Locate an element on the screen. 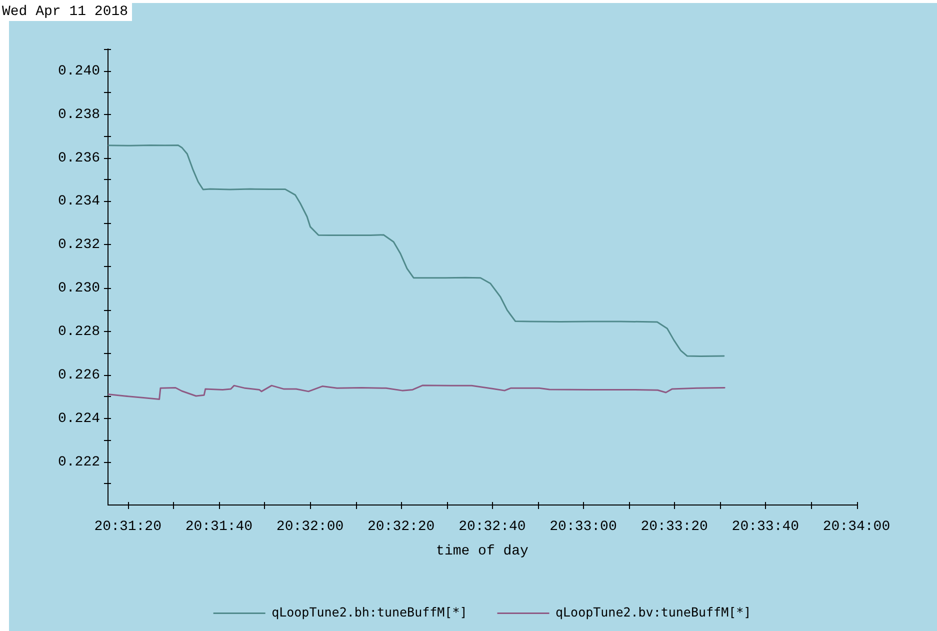  x-tick-label: 20:33:20 is located at coordinates (674, 527).